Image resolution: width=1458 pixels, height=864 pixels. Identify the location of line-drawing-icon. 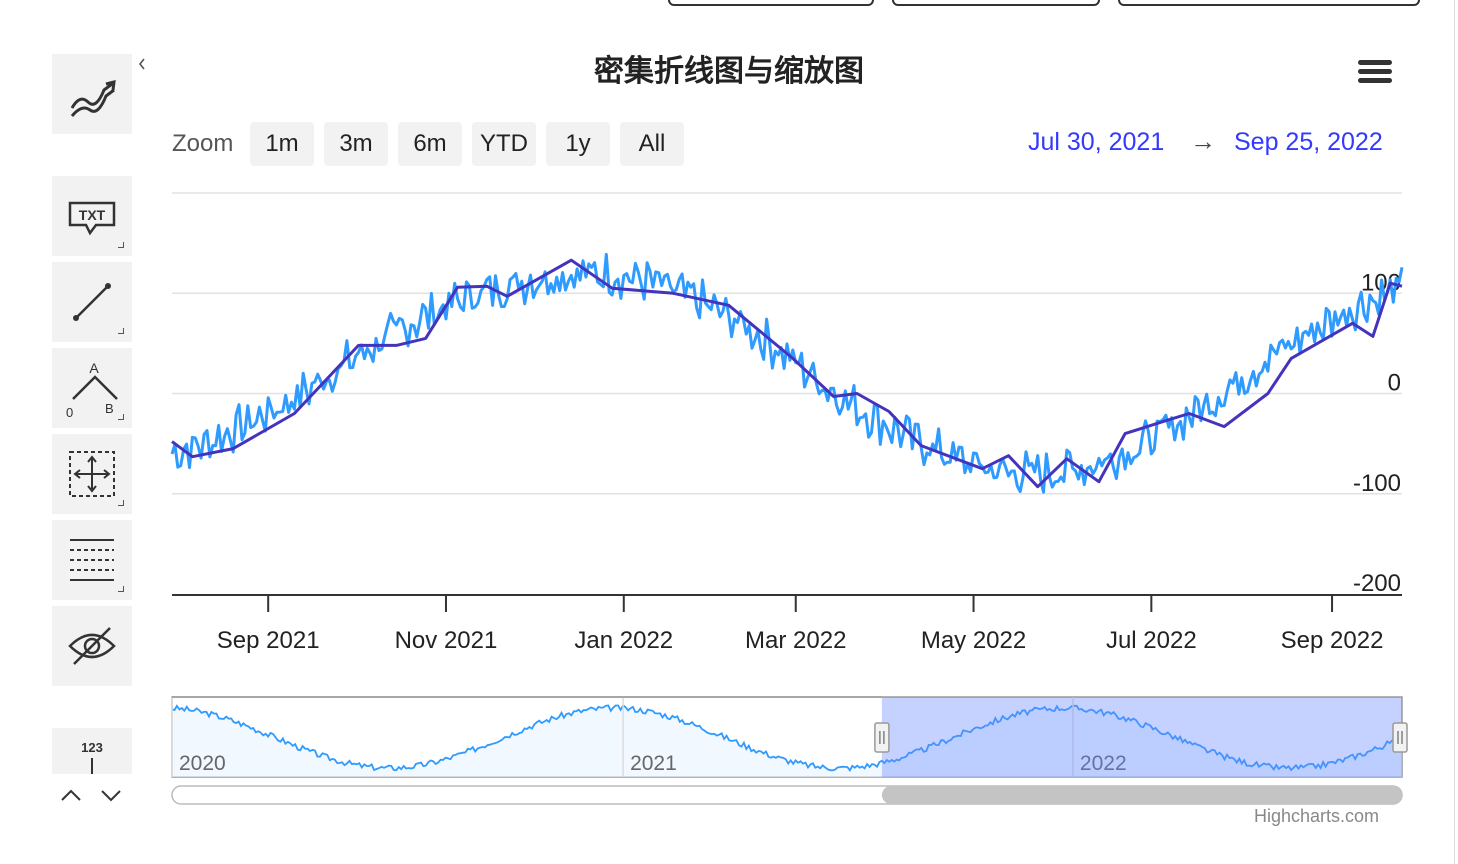
(92, 302).